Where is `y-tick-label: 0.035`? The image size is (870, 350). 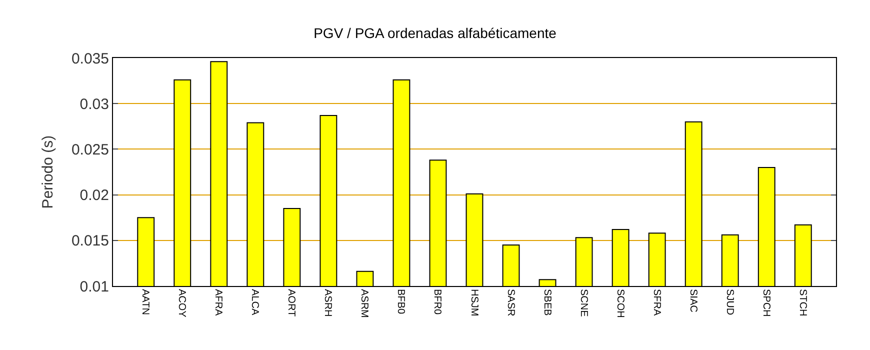
y-tick-label: 0.035 is located at coordinates (90, 59).